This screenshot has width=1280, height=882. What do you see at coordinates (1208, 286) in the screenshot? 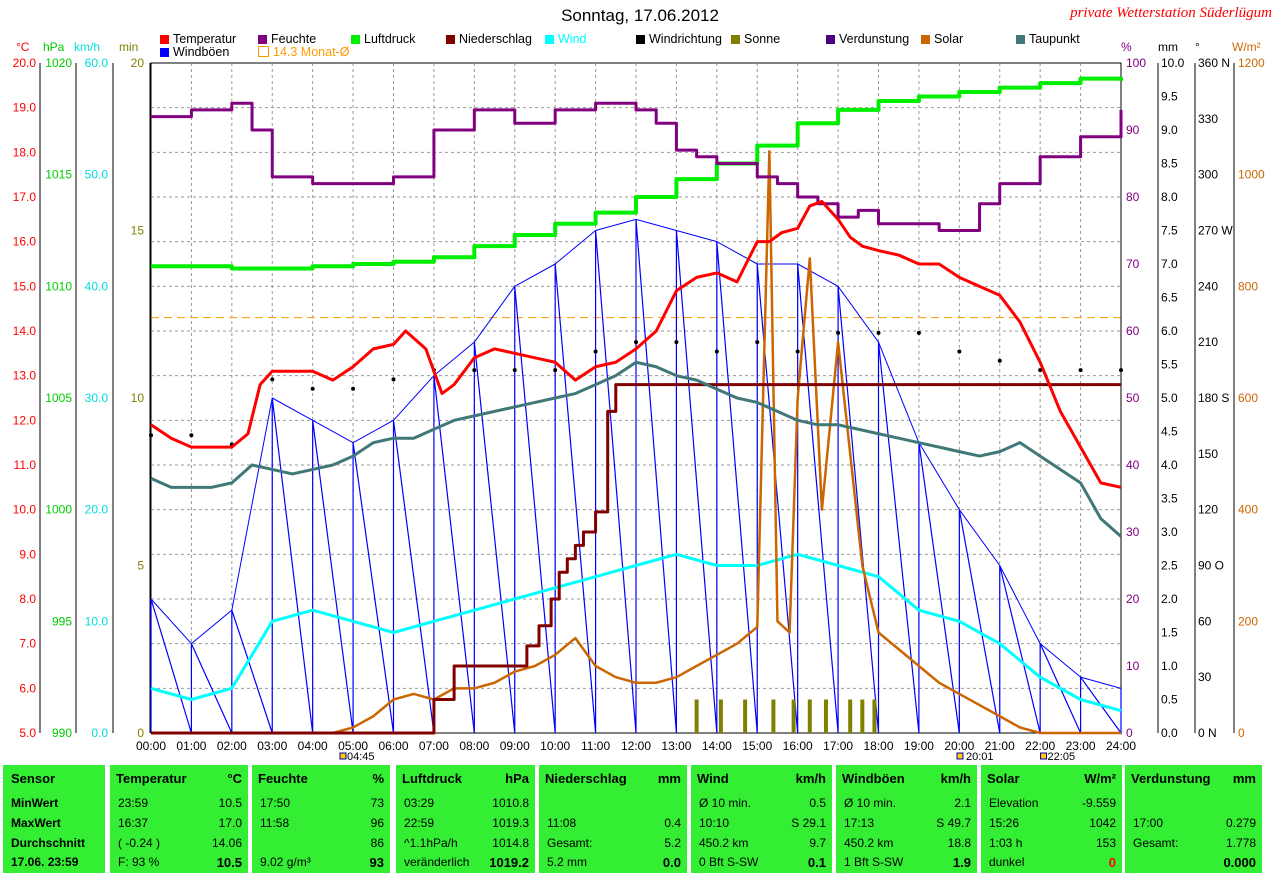
I see `direction-tick-label: 240` at bounding box center [1208, 286].